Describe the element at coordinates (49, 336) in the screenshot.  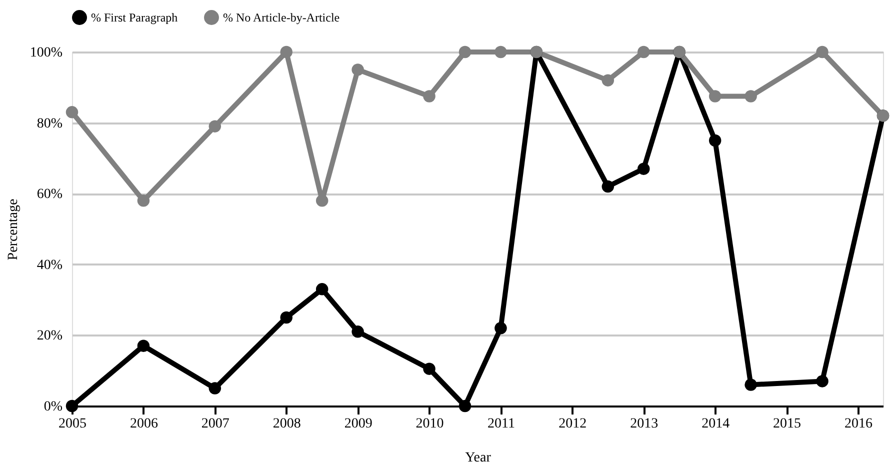
I see `y-tick-label: 20%` at that location.